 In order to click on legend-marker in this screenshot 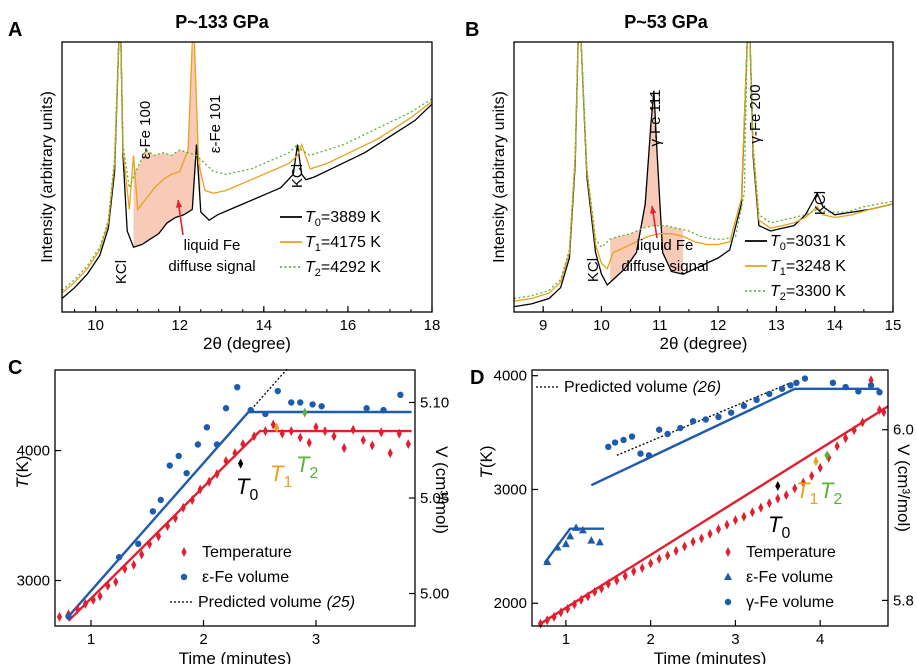, I will do `click(184, 552)`.